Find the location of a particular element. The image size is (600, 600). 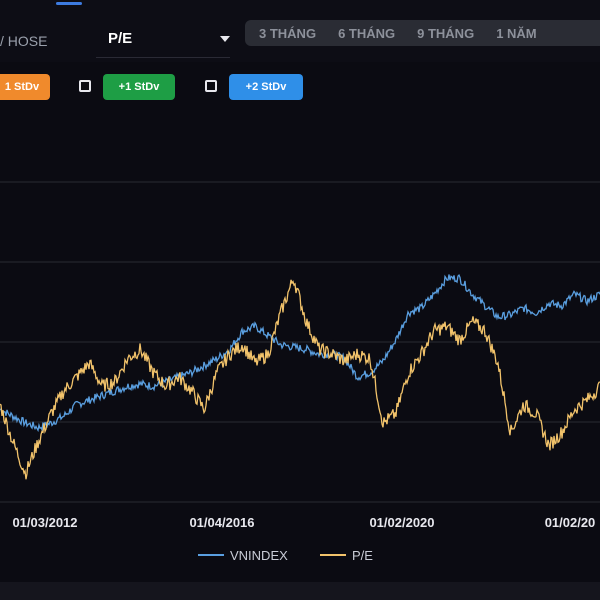

dropdown-underline is located at coordinates (163, 57).